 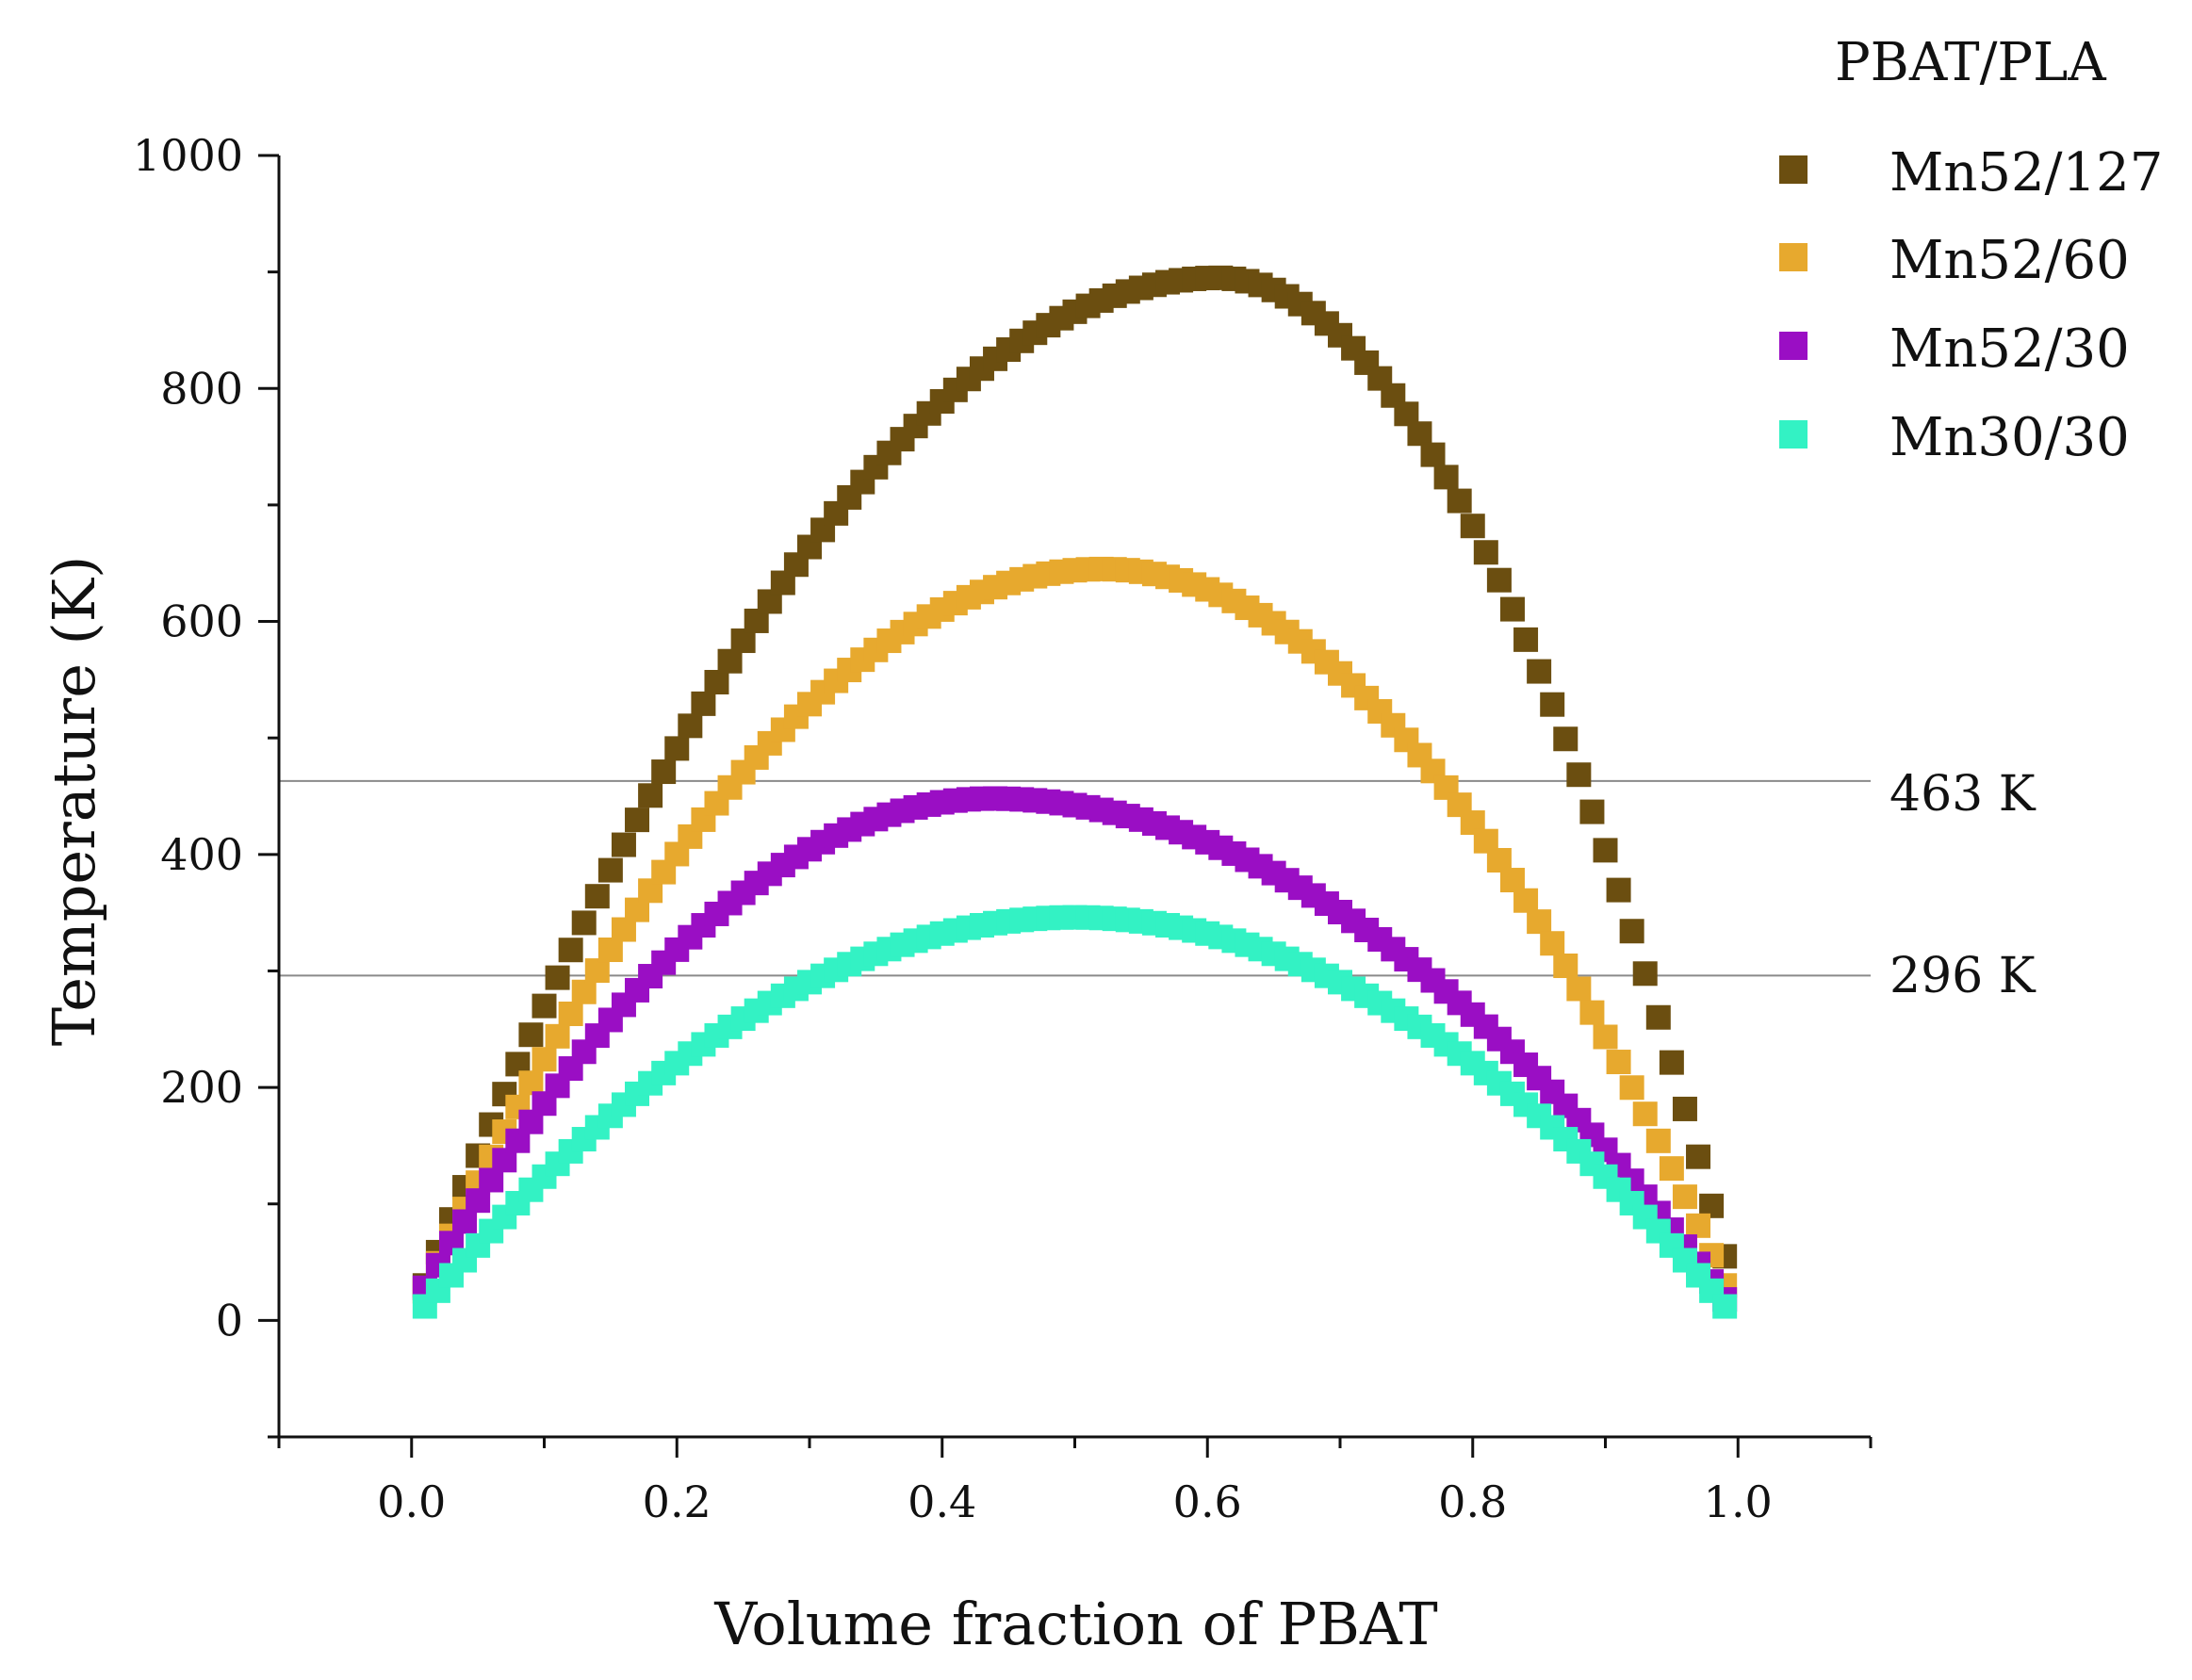 What do you see at coordinates (202, 854) in the screenshot?
I see `y-tick-label: 400` at bounding box center [202, 854].